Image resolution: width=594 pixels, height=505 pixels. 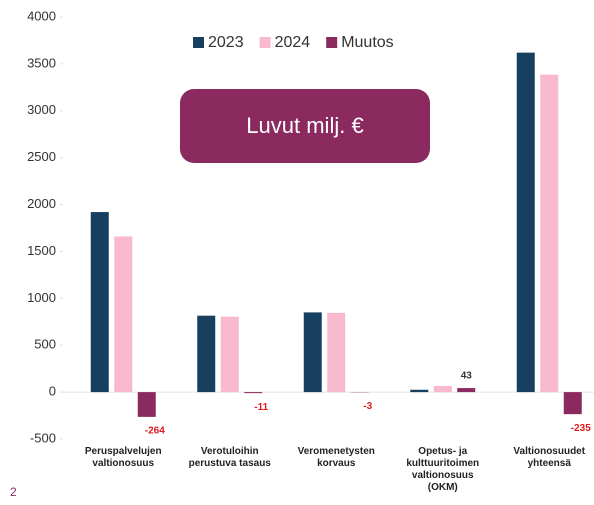 I want to click on data-label: -3, so click(x=367, y=406).